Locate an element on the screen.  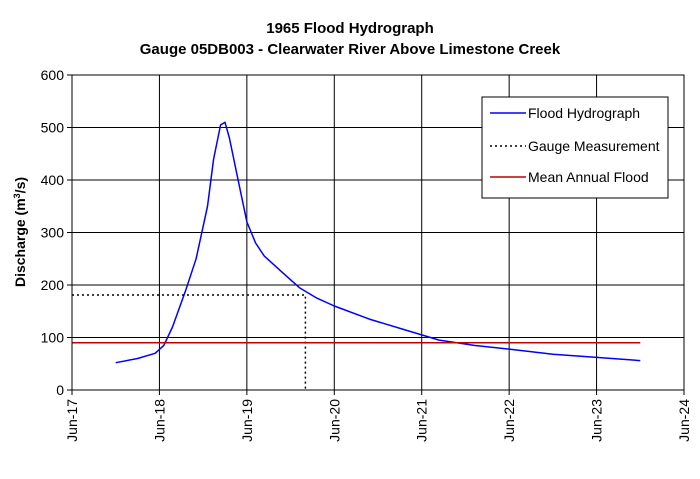
y-axis-label-main: Discharge (m is located at coordinates (20, 242).